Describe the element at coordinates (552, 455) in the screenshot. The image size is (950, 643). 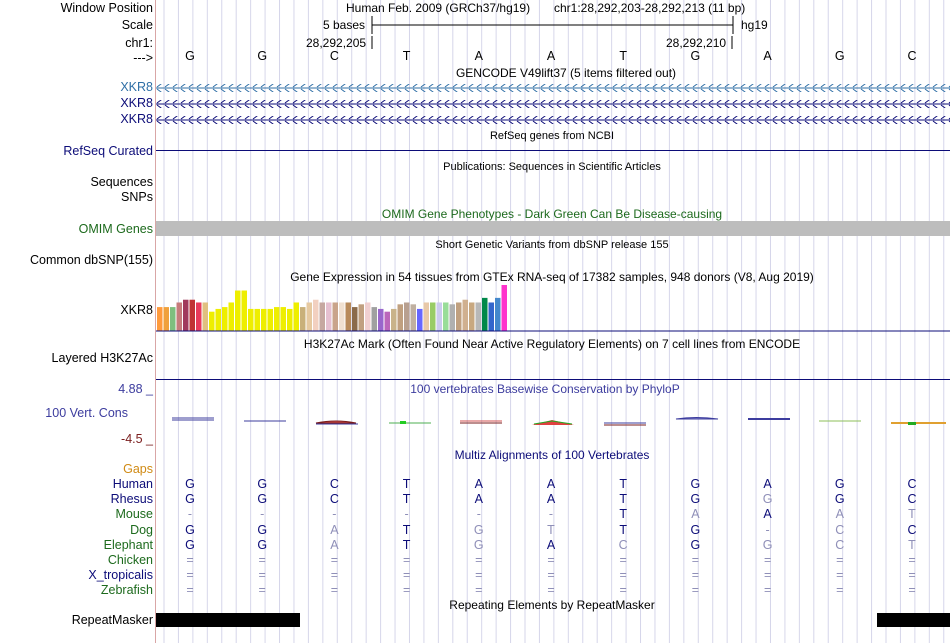
I see `multiz-title: Multiz Alignments of 100 Vertebrates` at that location.